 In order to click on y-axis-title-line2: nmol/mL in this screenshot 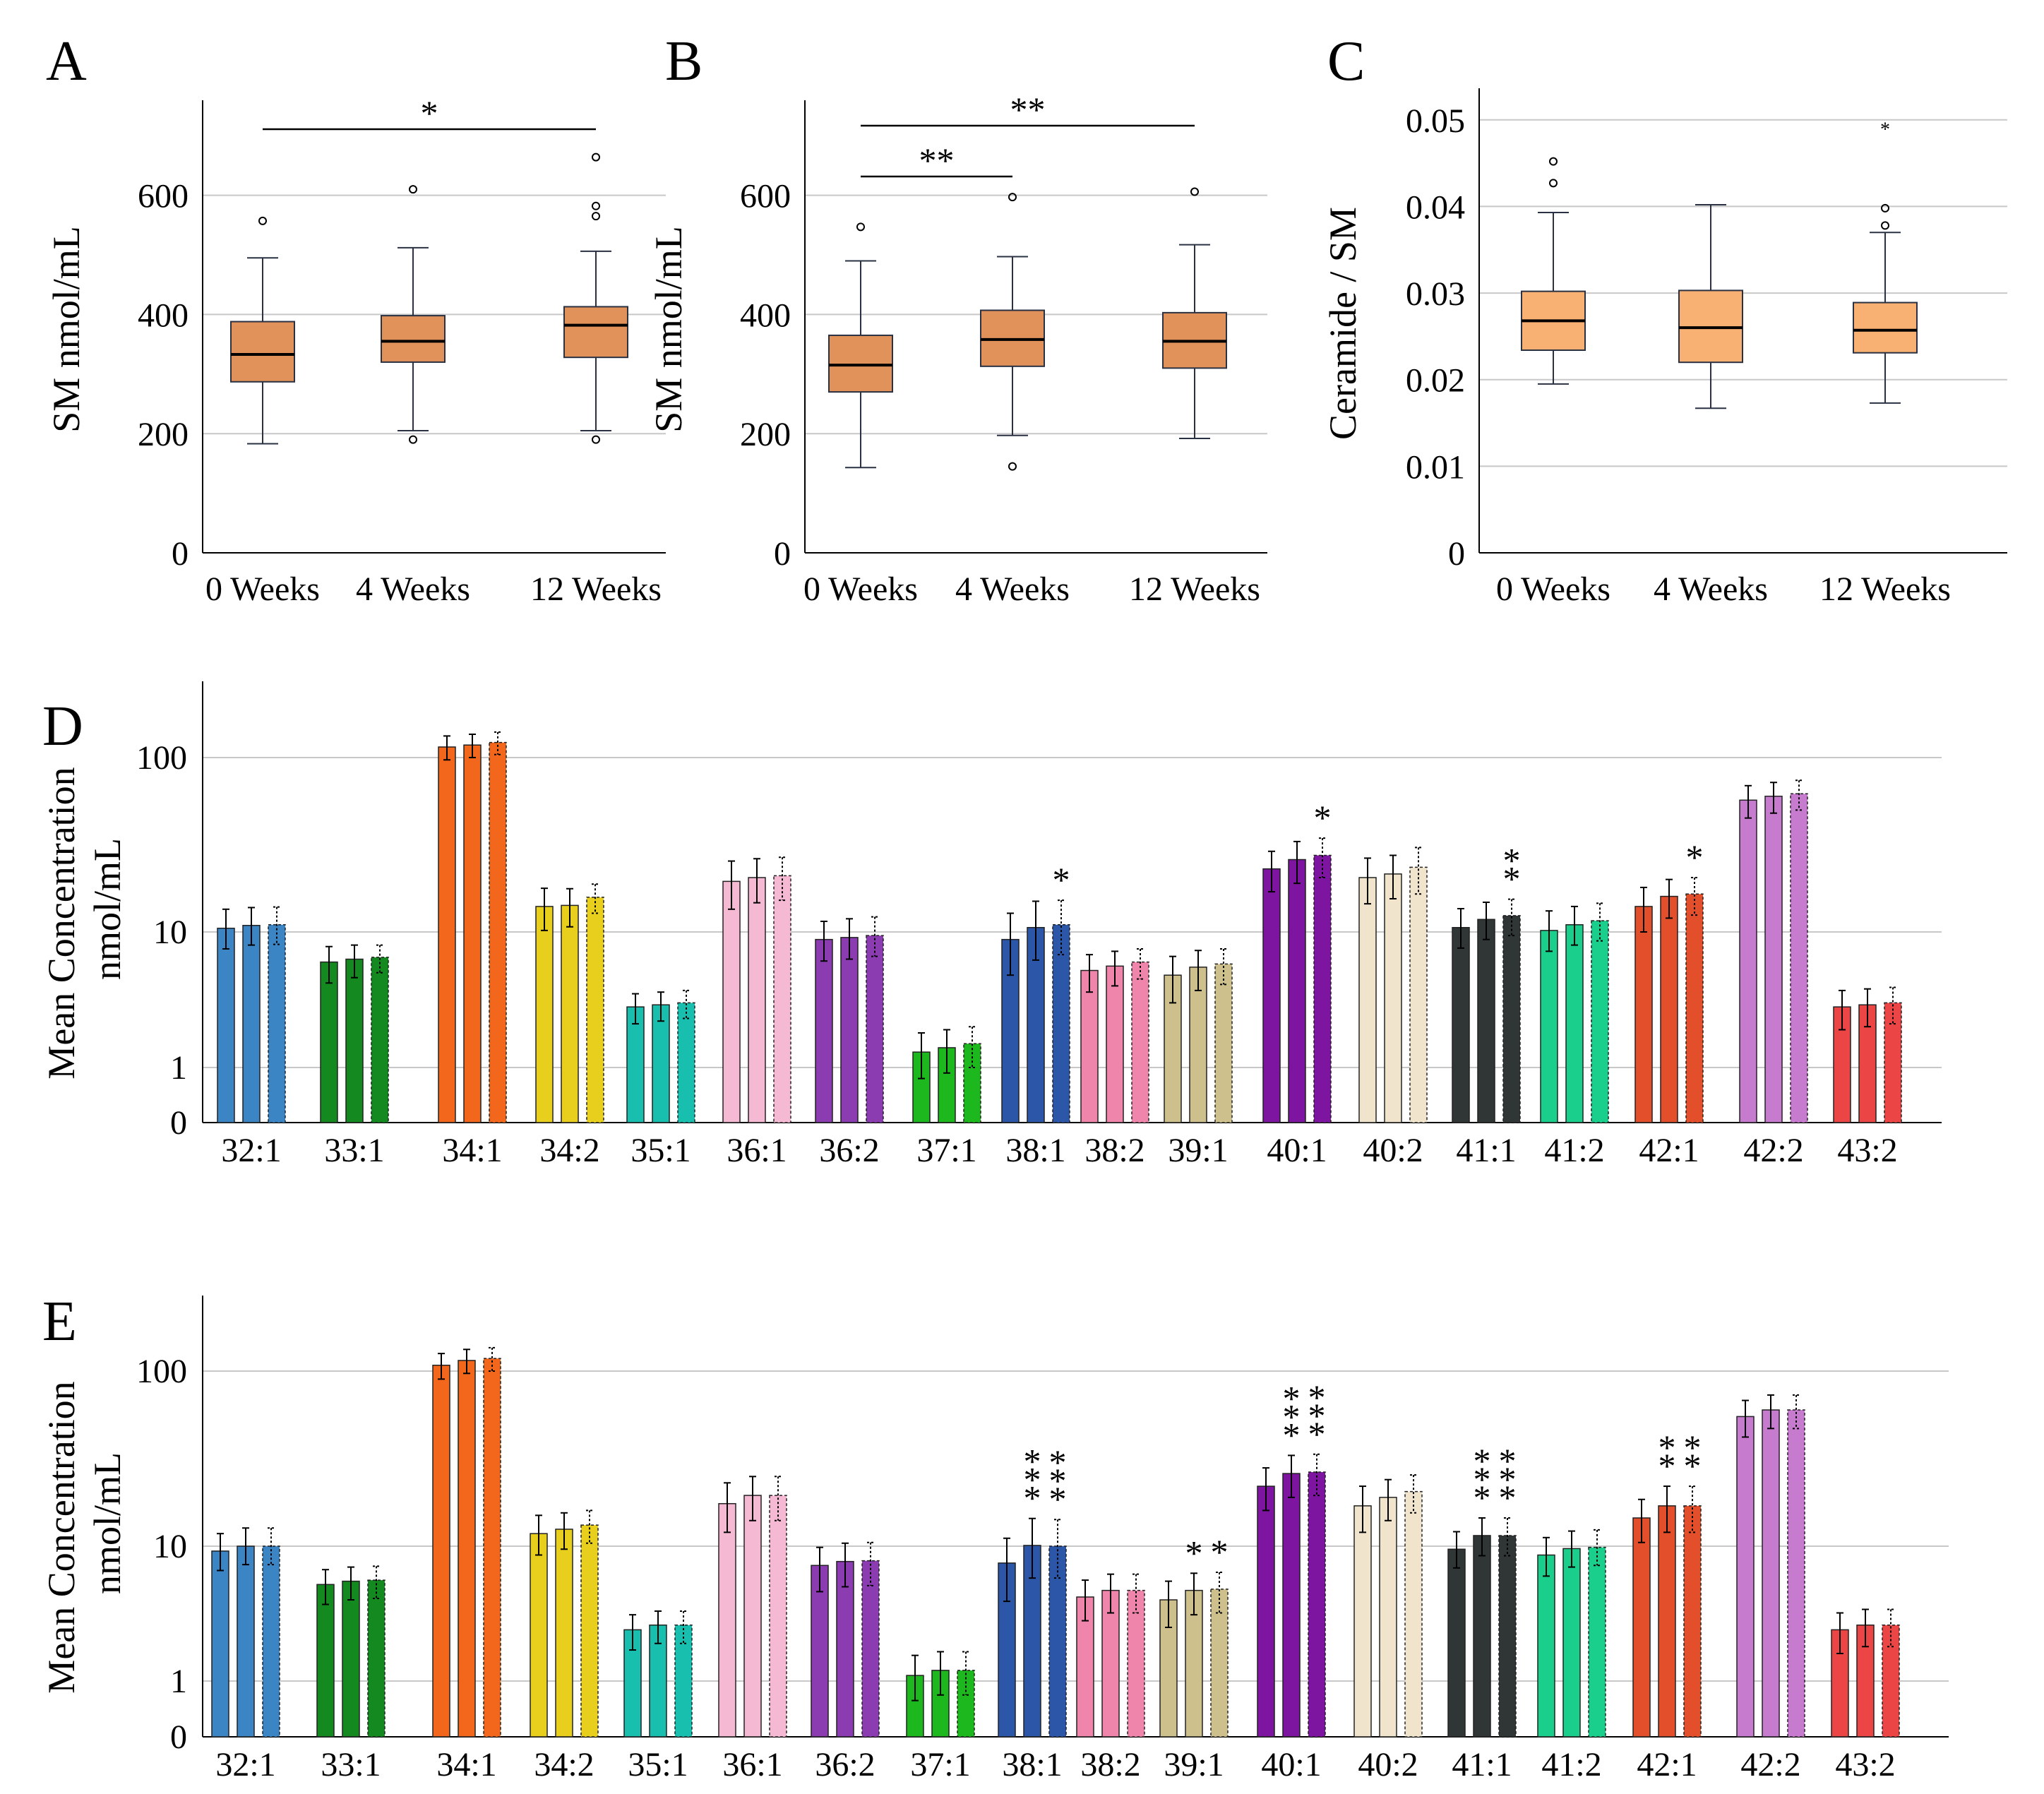, I will do `click(107, 909)`.